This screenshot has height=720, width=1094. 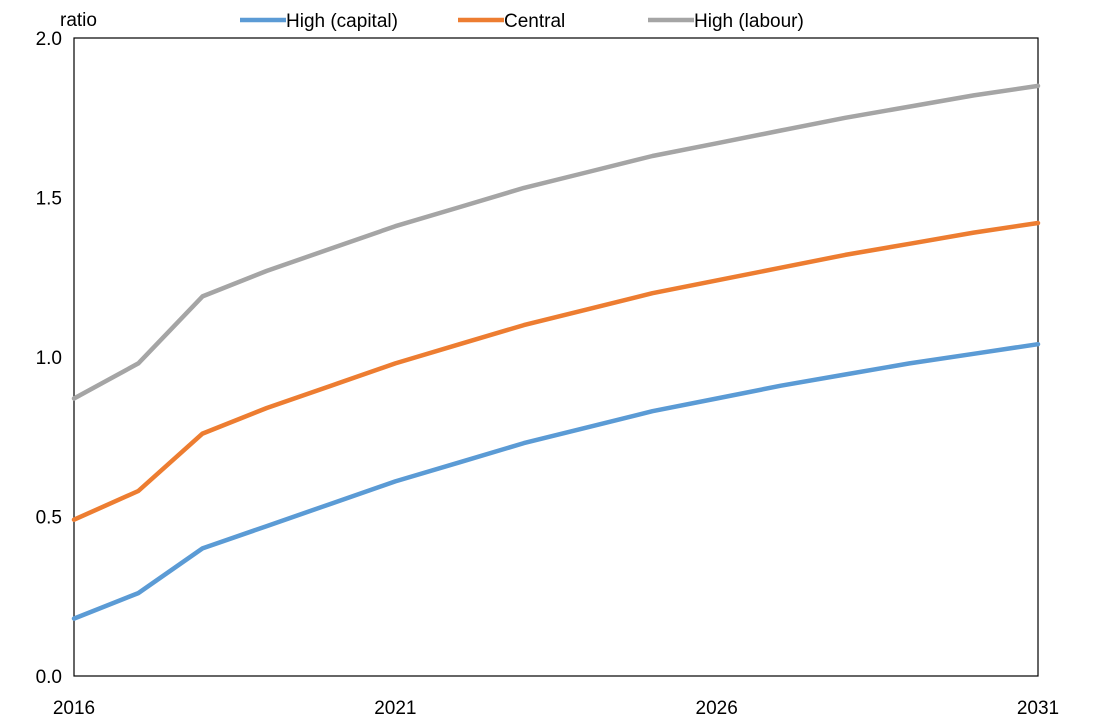 I want to click on y-axis-tick-labels: 0.0 0.5 1.0 1.5 2.0, so click(x=49, y=358).